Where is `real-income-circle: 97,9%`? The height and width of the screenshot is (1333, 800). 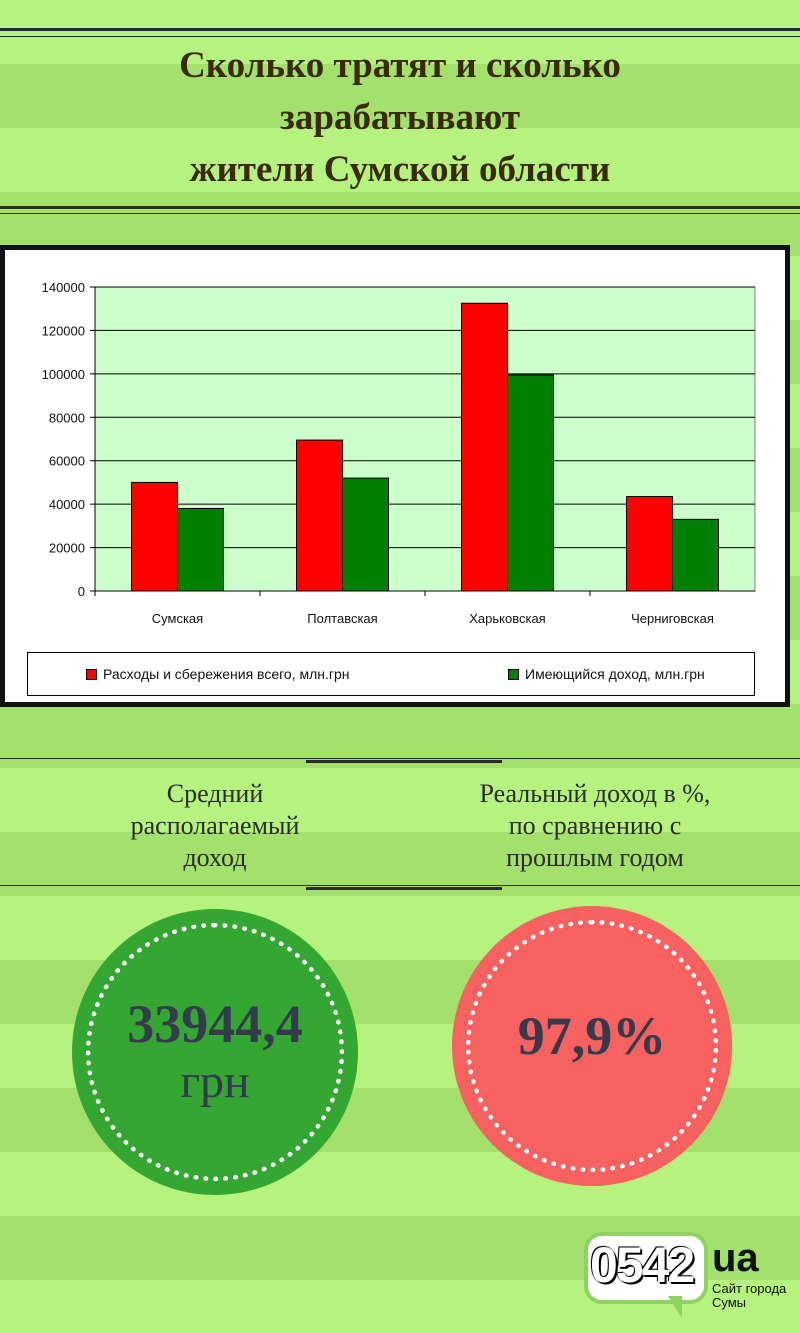
real-income-circle: 97,9% is located at coordinates (592, 1046).